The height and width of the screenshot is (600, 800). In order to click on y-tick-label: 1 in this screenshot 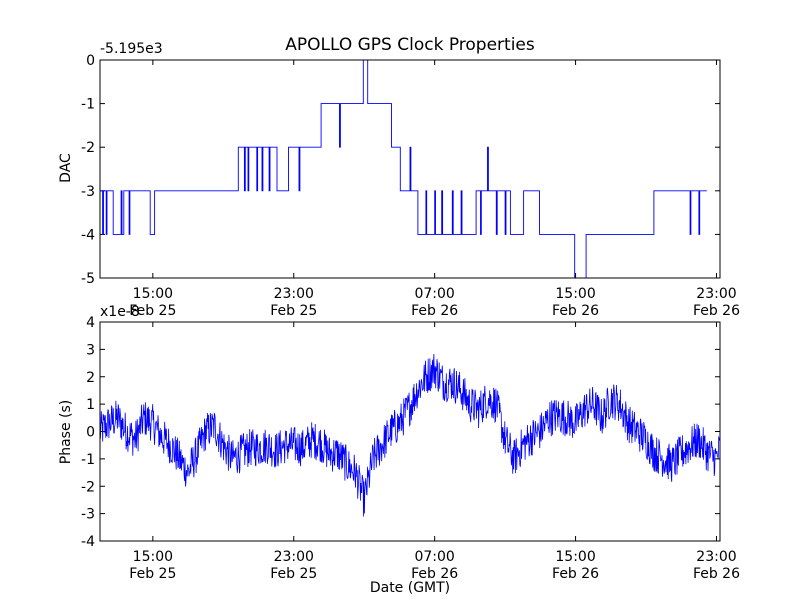, I will do `click(90, 405)`.